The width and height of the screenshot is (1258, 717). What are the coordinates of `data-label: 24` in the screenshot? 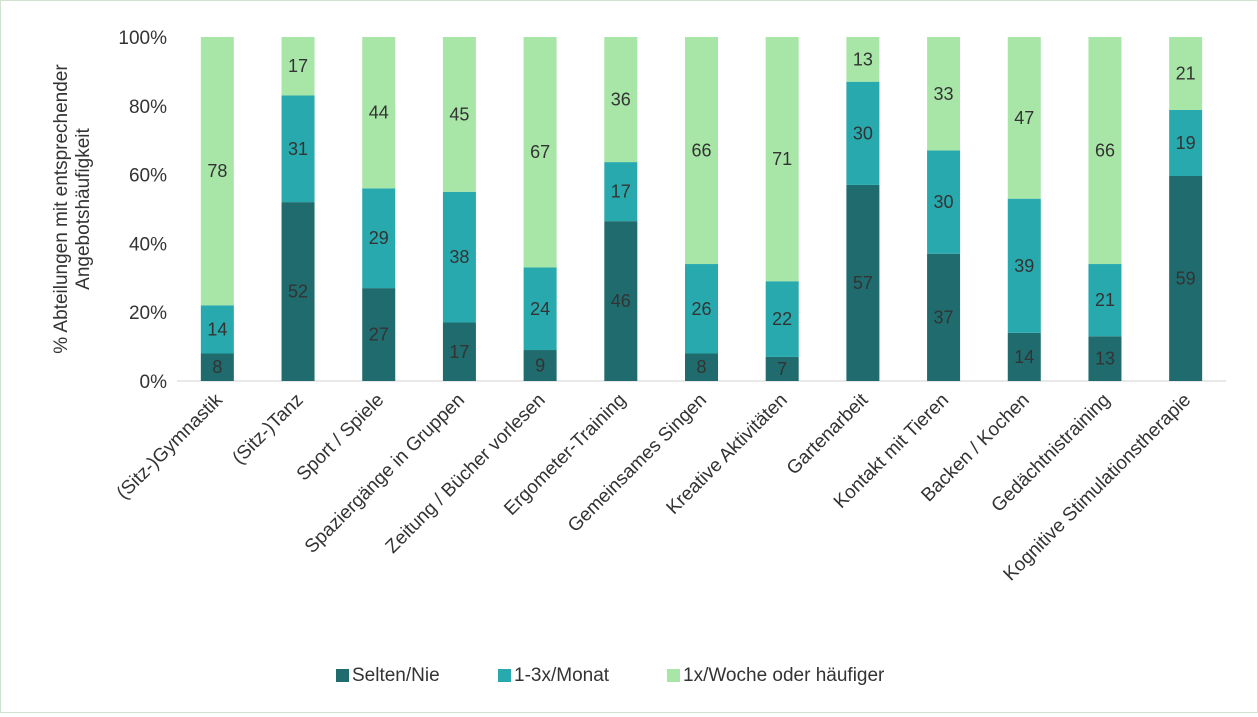 It's located at (540, 309).